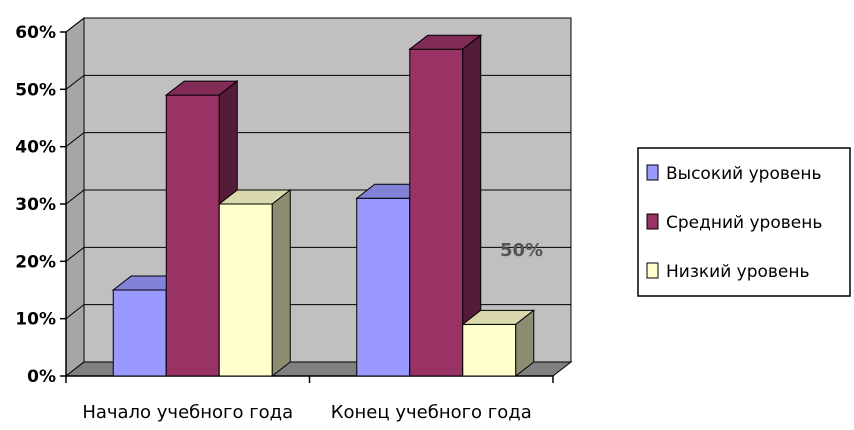  I want to click on legend-label: Высокий уровень, so click(743, 174).